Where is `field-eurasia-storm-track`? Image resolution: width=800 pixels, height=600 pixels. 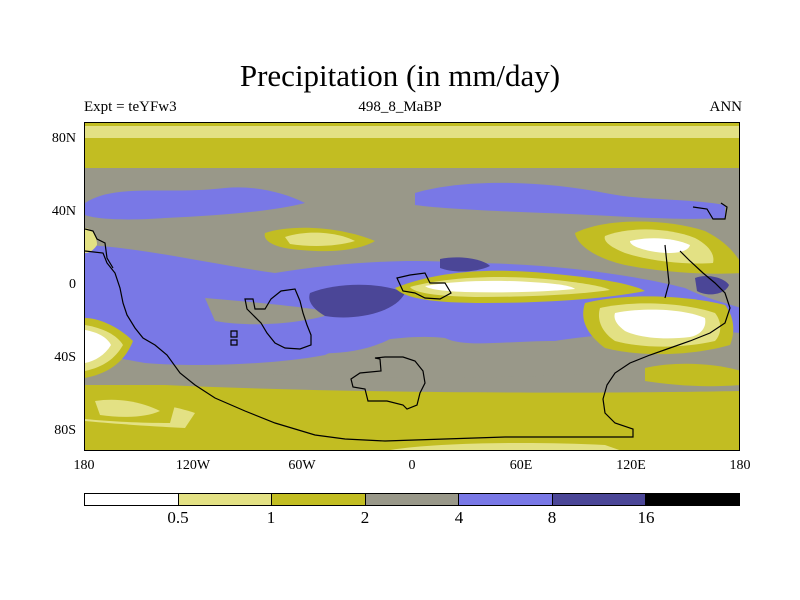 field-eurasia-storm-track is located at coordinates (570, 200).